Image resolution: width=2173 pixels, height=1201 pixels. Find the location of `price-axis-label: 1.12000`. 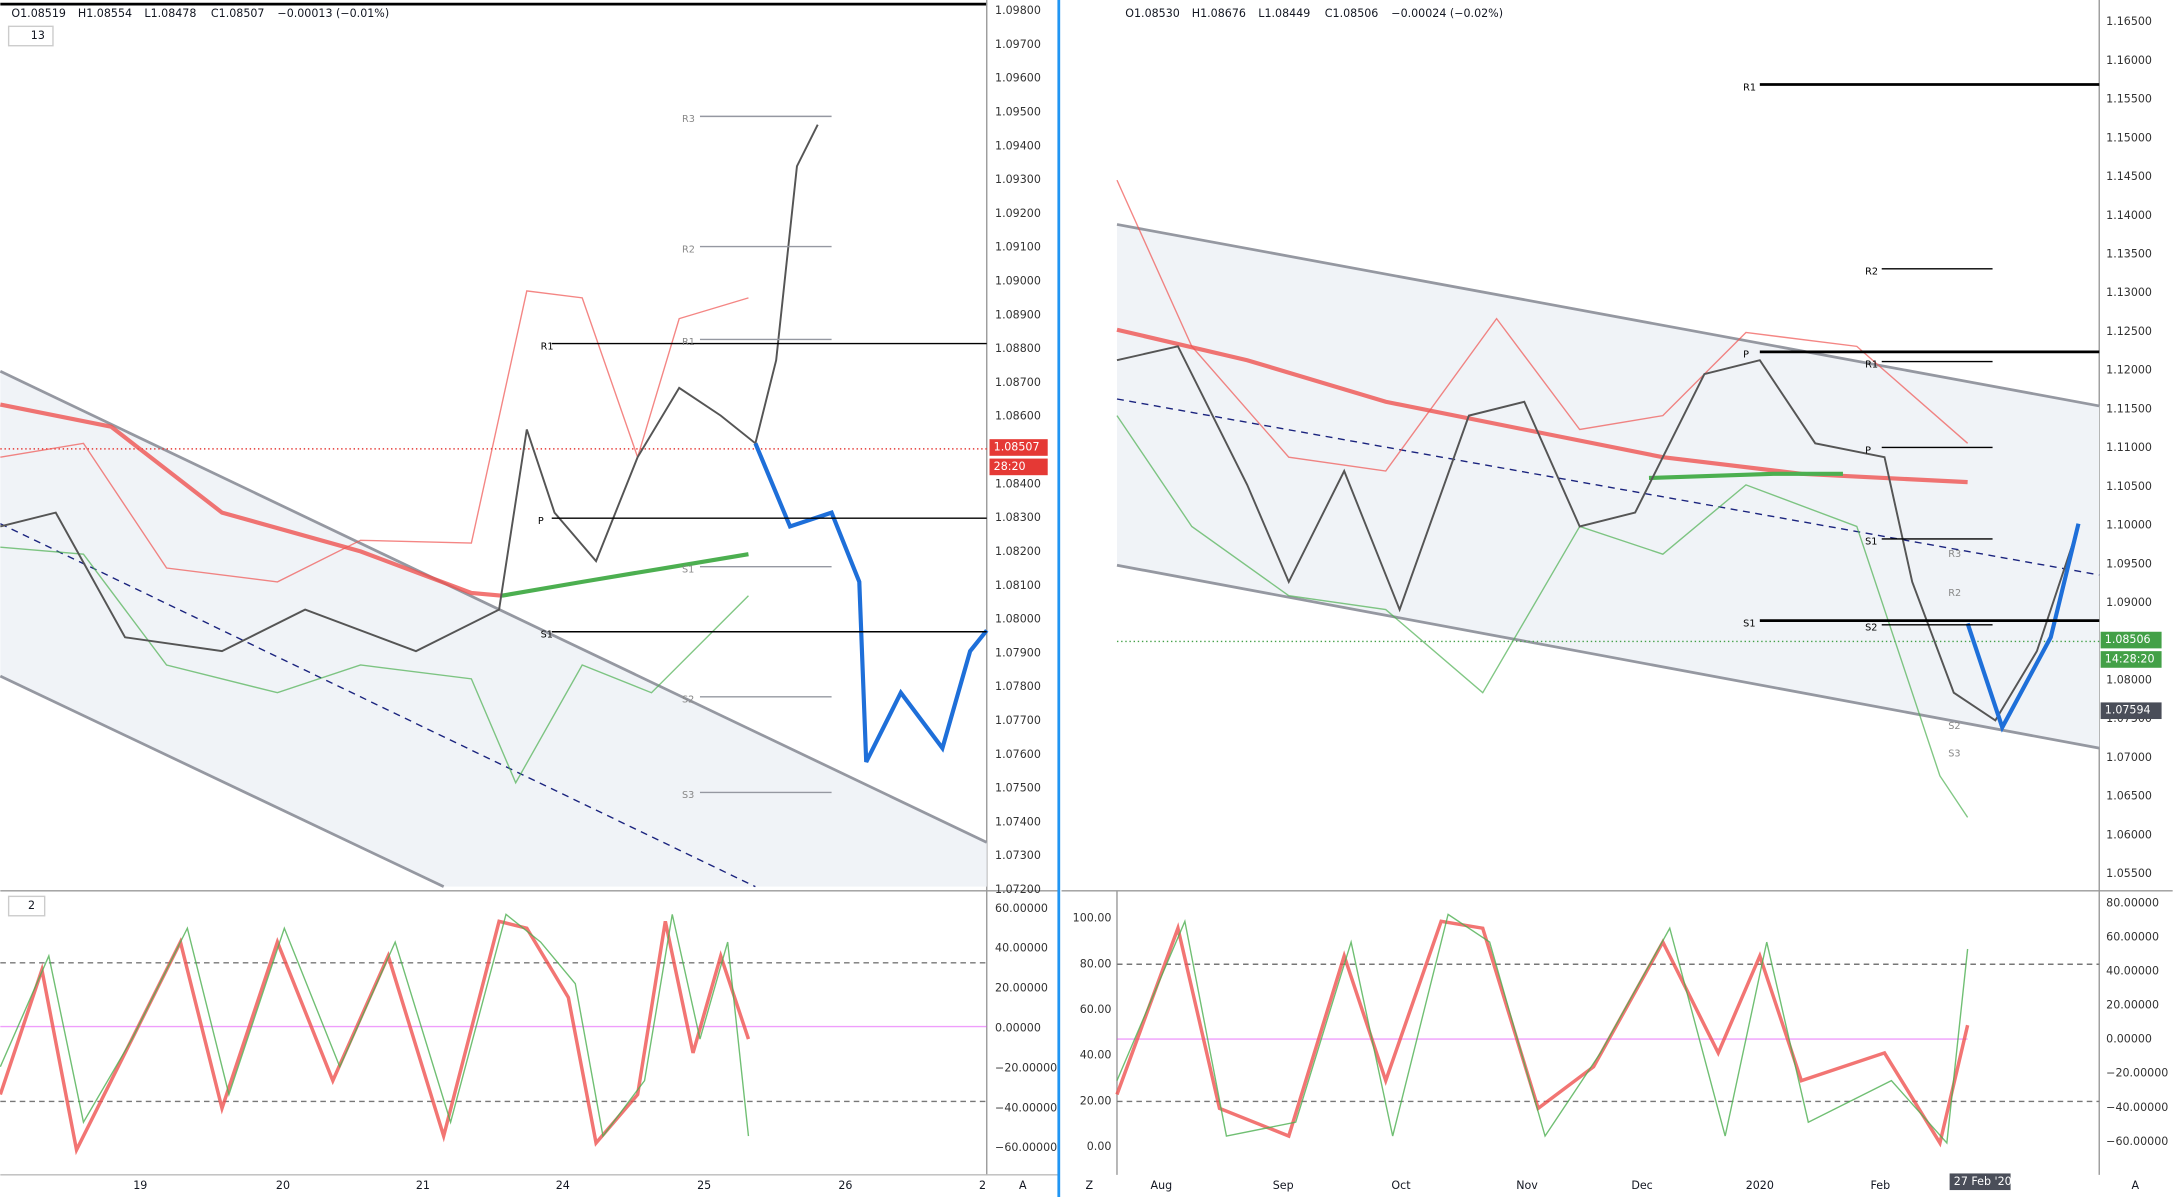

price-axis-label: 1.12000 is located at coordinates (2129, 370).